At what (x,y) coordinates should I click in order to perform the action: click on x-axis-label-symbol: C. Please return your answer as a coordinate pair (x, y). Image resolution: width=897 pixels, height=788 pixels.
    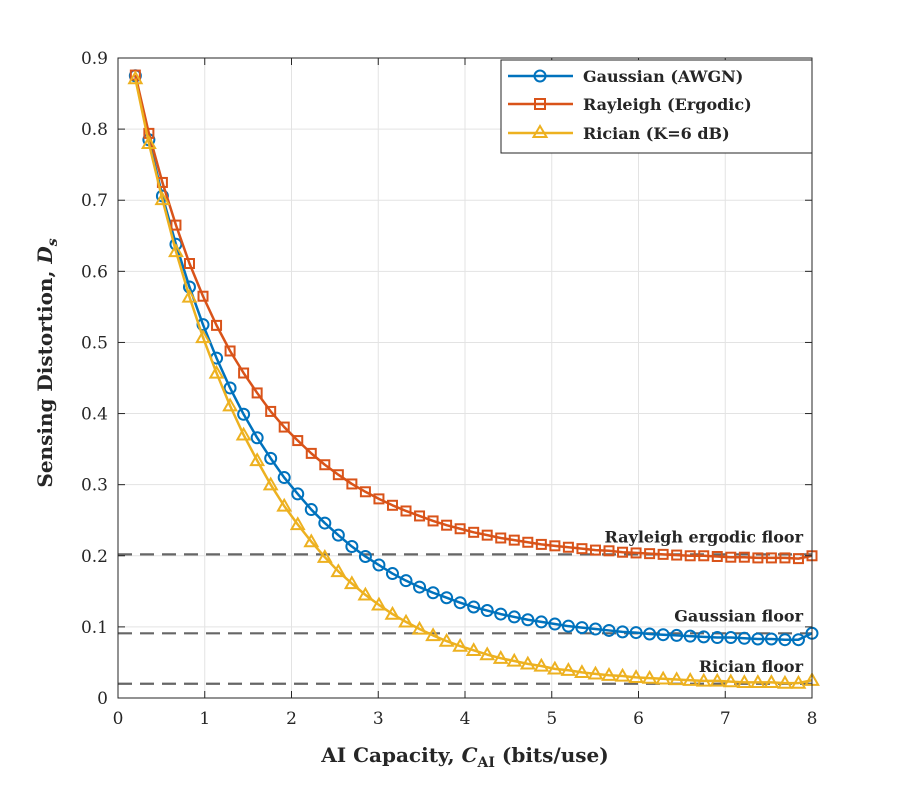
    Looking at the image, I should click on (470, 755).